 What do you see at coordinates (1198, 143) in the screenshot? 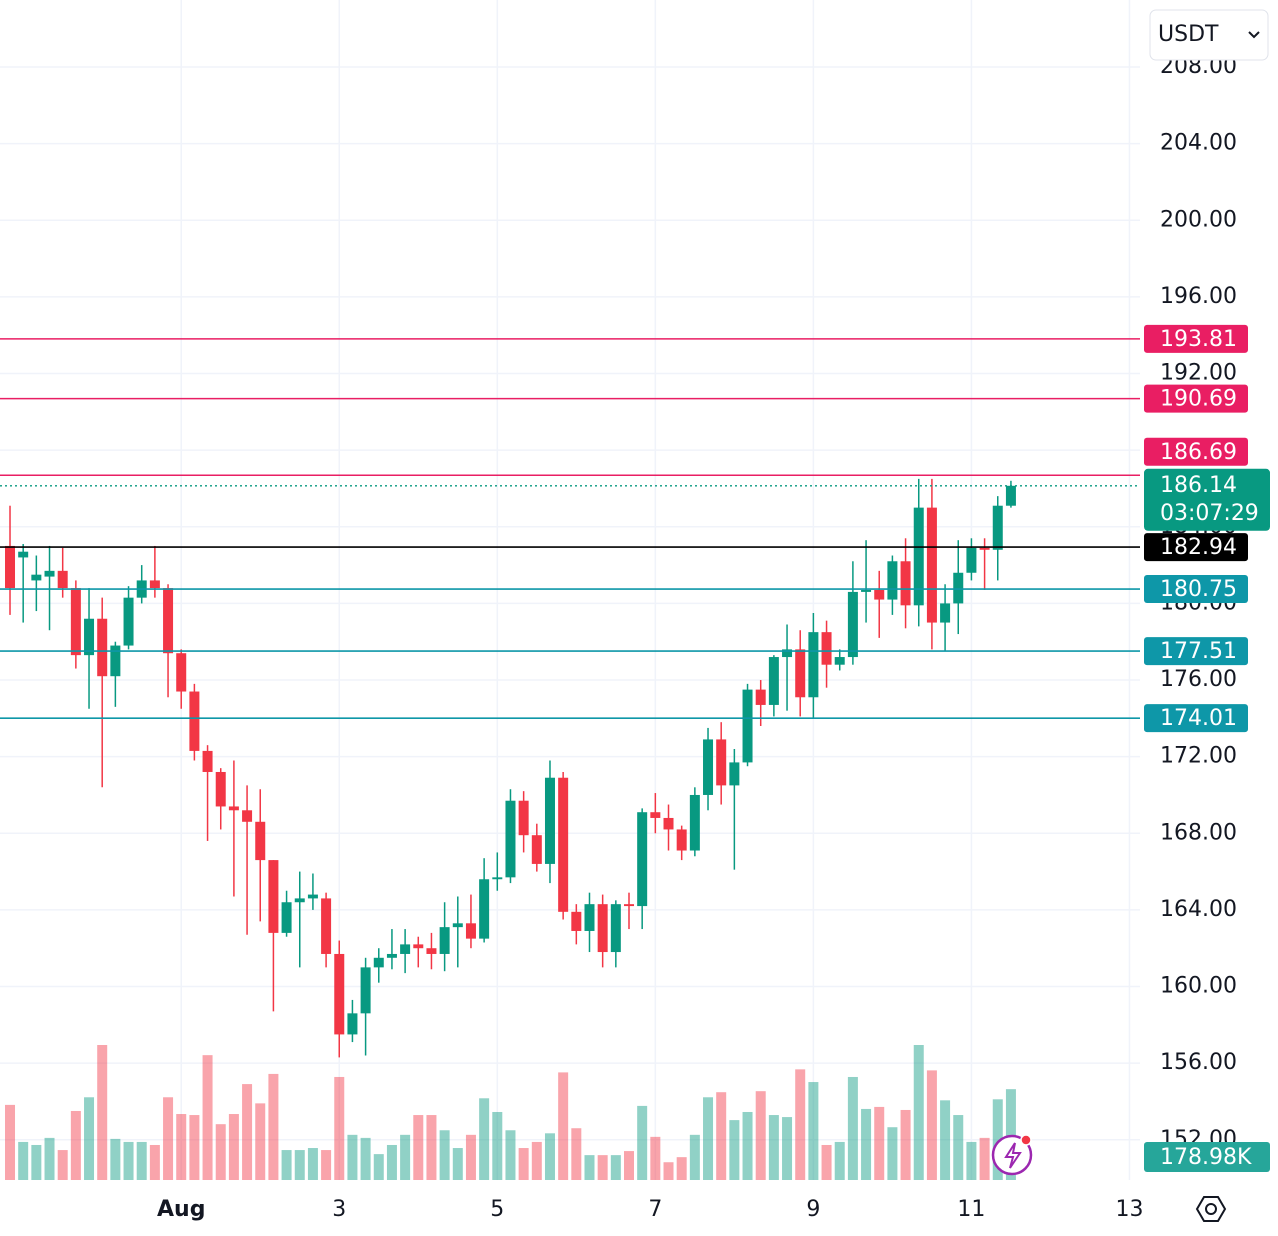
I see `y-tick-label: 204.00` at bounding box center [1198, 143].